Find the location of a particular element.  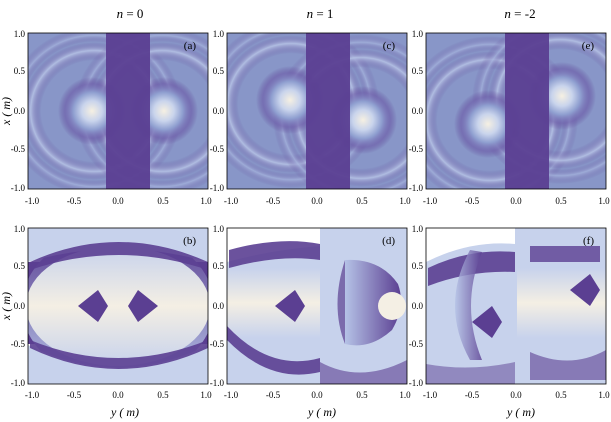

ylabel-row2: x ( m) is located at coordinates (6, 306).